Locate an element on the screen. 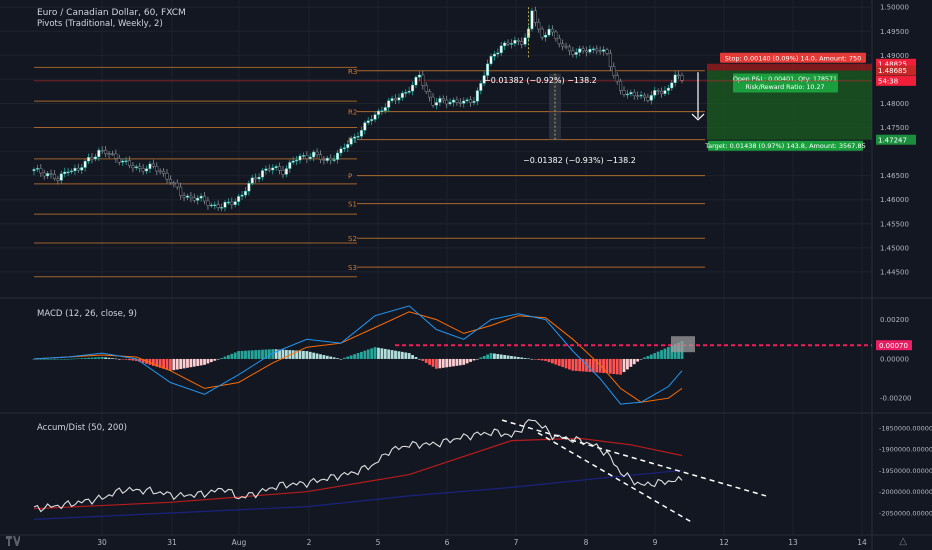 Image resolution: width=932 pixels, height=550 pixels. time-tick-label: 13 is located at coordinates (793, 542).